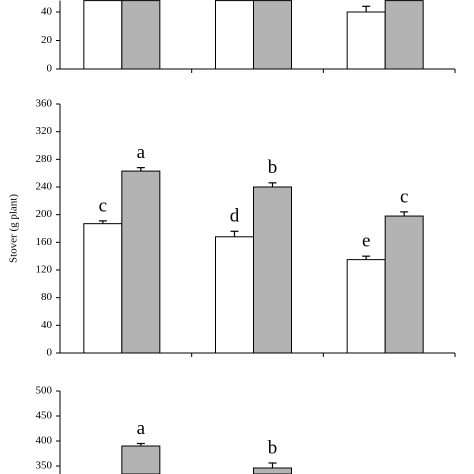 This screenshot has height=474, width=474. Describe the element at coordinates (44, 187) in the screenshot. I see `y-tick-label: 240` at that location.